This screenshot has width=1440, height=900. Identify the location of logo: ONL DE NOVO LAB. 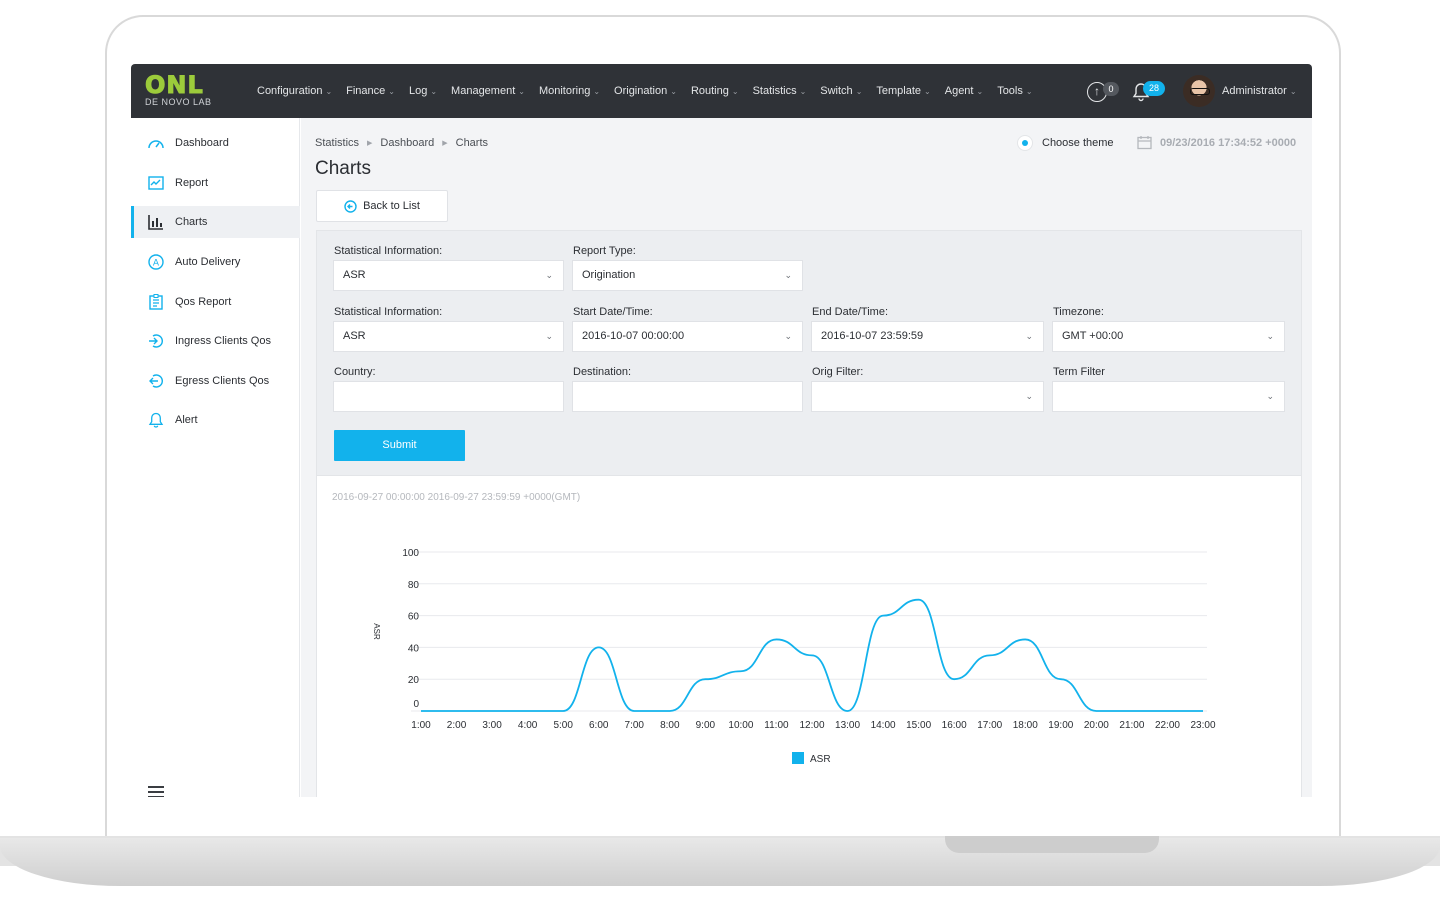
(185, 90).